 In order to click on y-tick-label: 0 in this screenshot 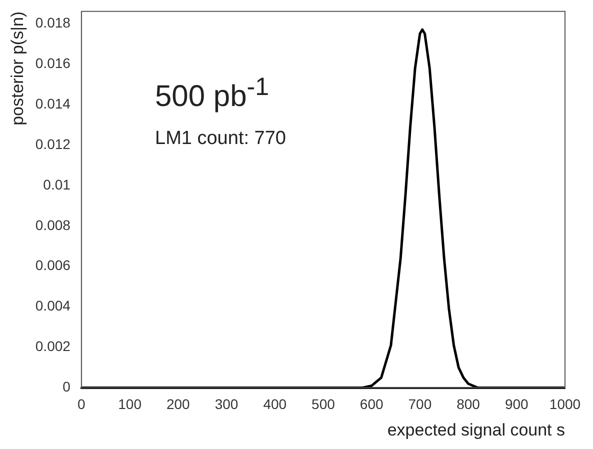, I will do `click(66, 386)`.